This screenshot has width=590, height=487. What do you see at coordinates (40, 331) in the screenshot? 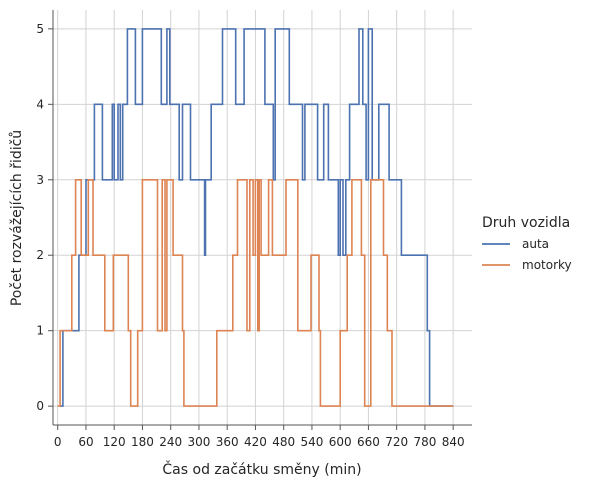
I see `y-tick-label: 1` at bounding box center [40, 331].